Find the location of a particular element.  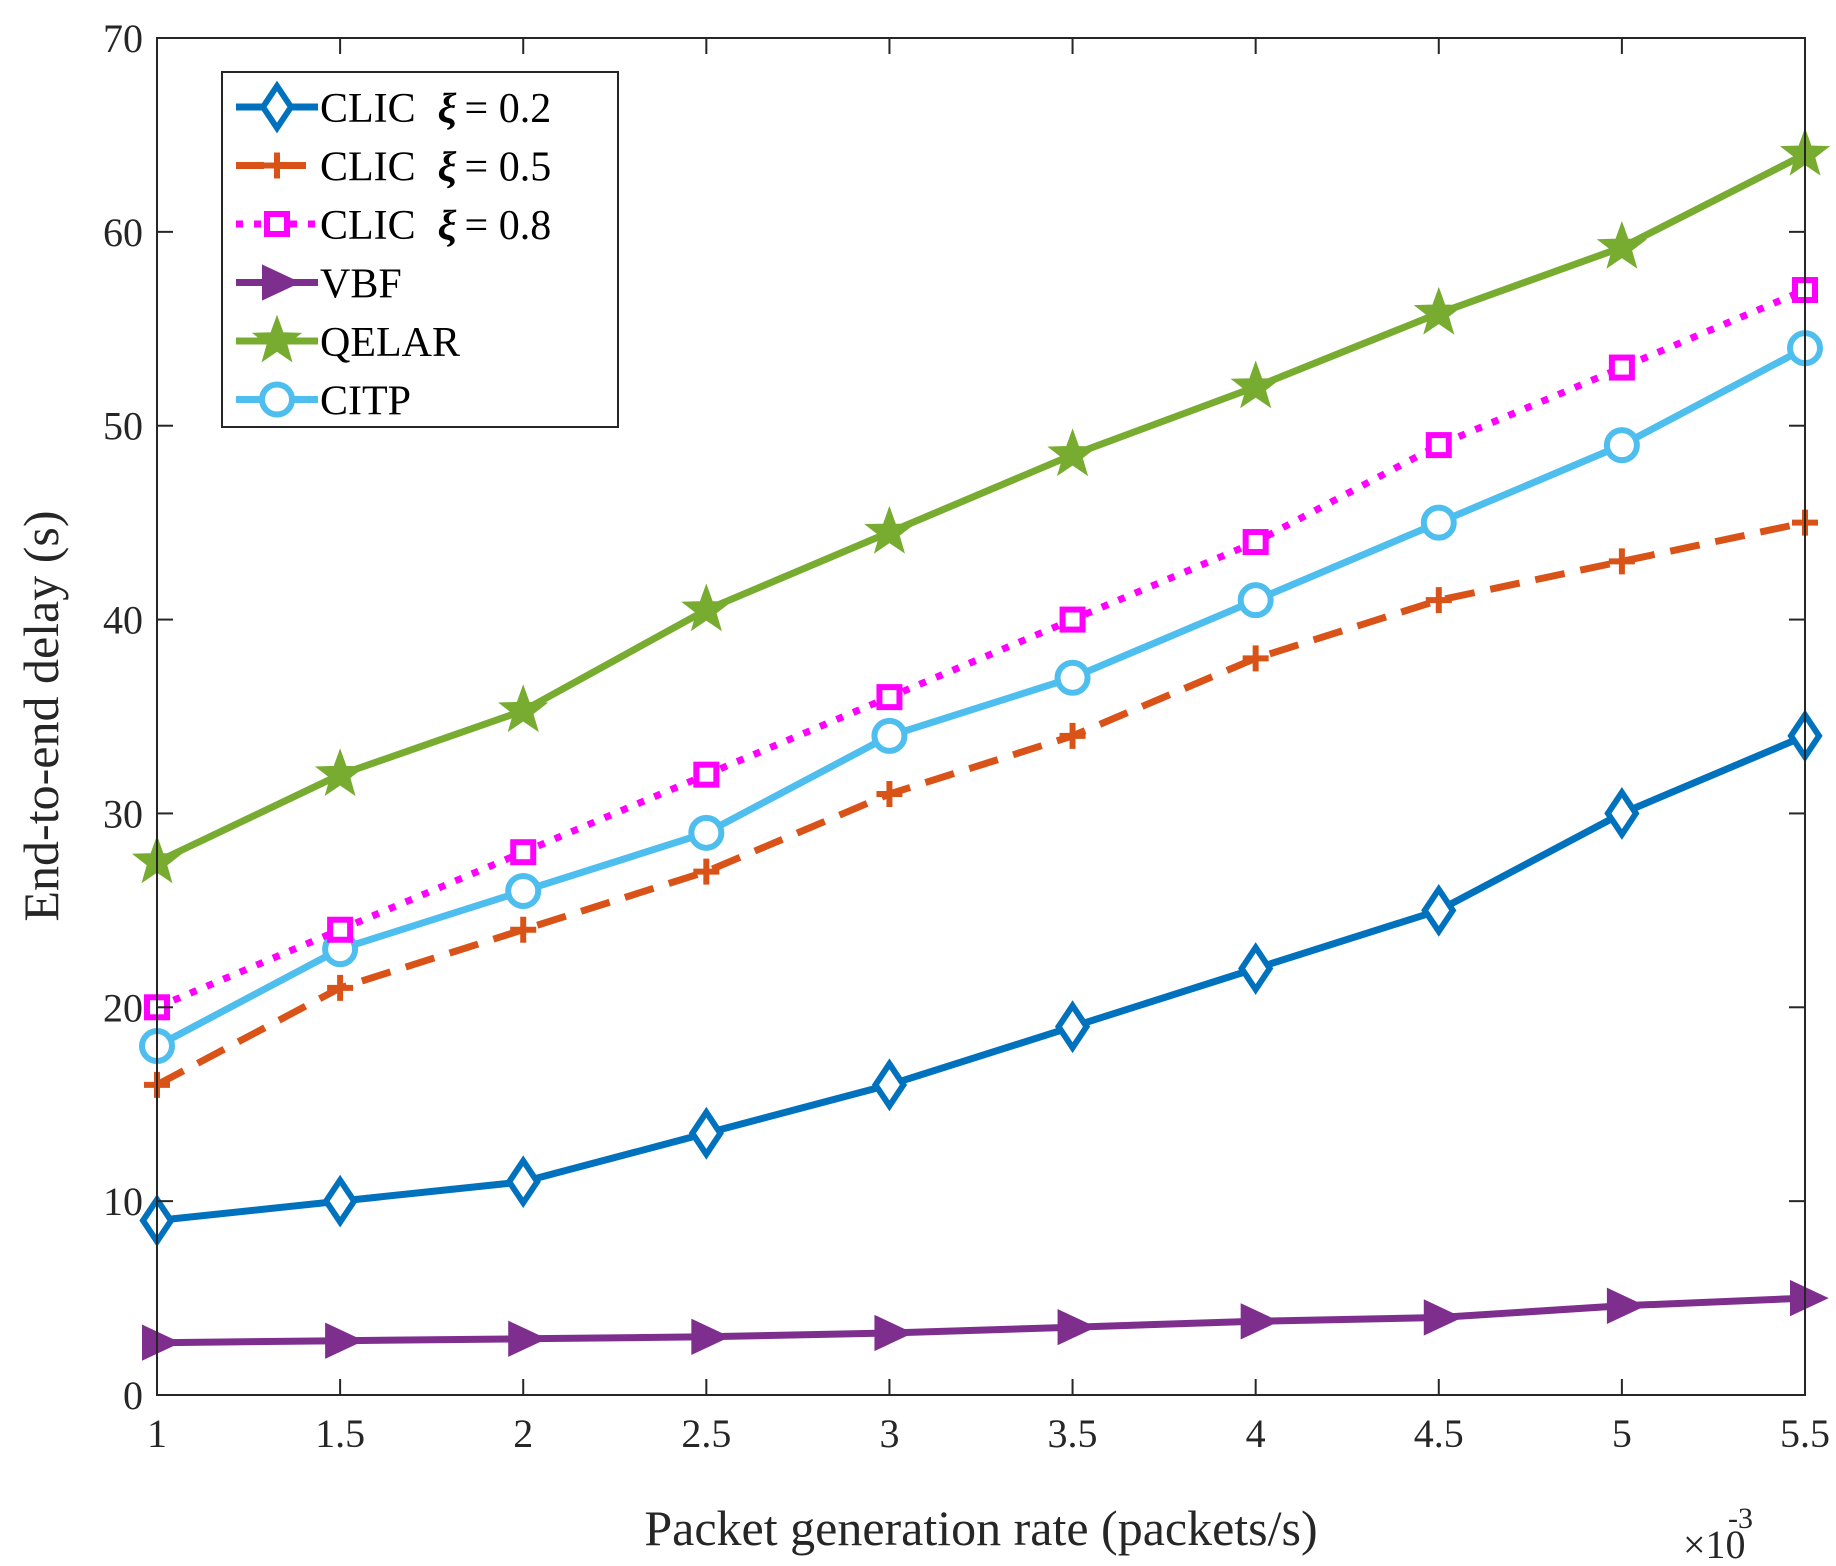

legend-marker-square is located at coordinates (277, 224).